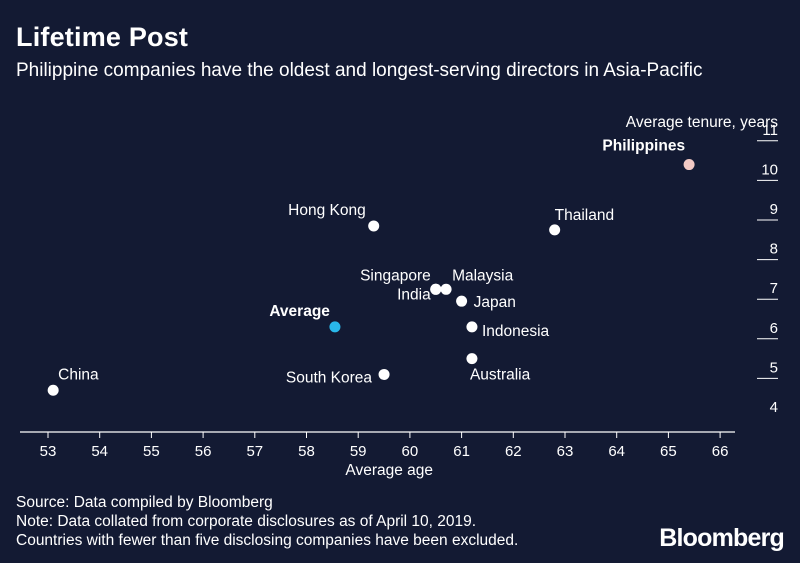 This screenshot has width=800, height=563. I want to click on point-australia, so click(472, 359).